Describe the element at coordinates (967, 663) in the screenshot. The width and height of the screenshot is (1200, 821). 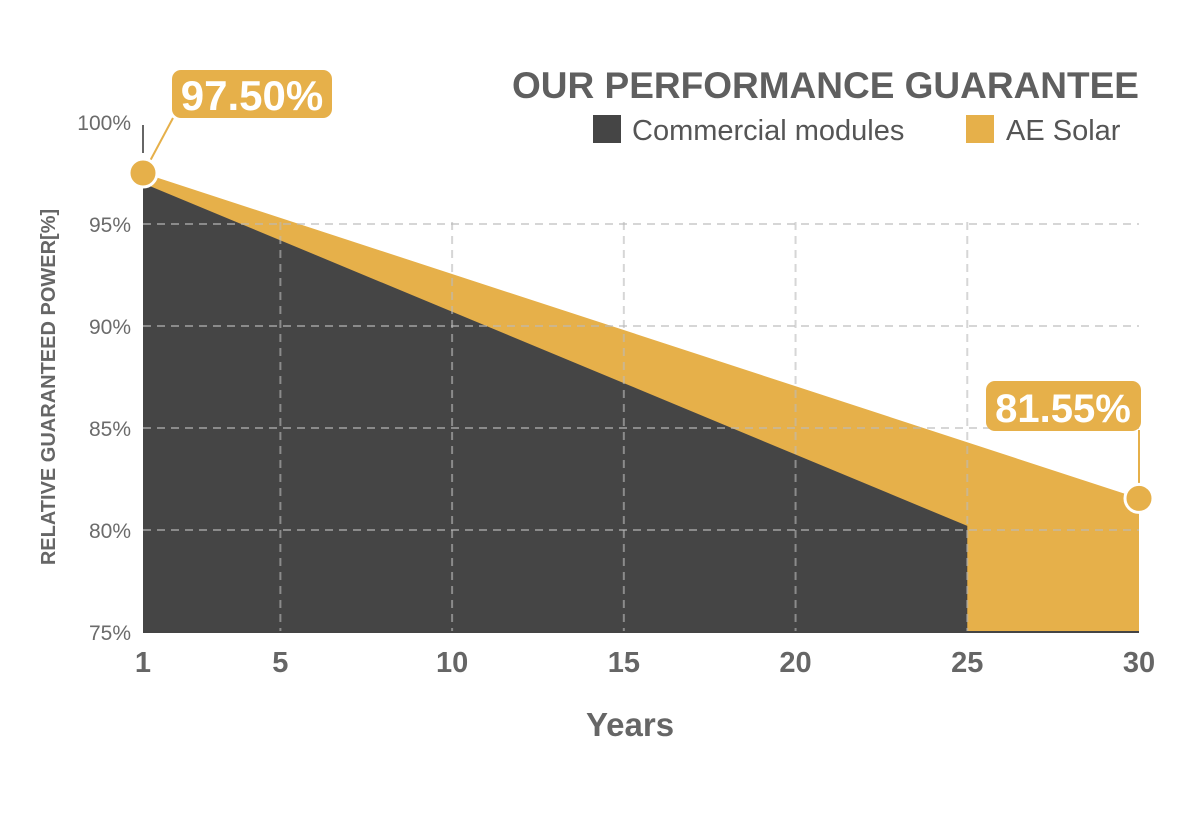
I see `x-tick-label: 25` at that location.